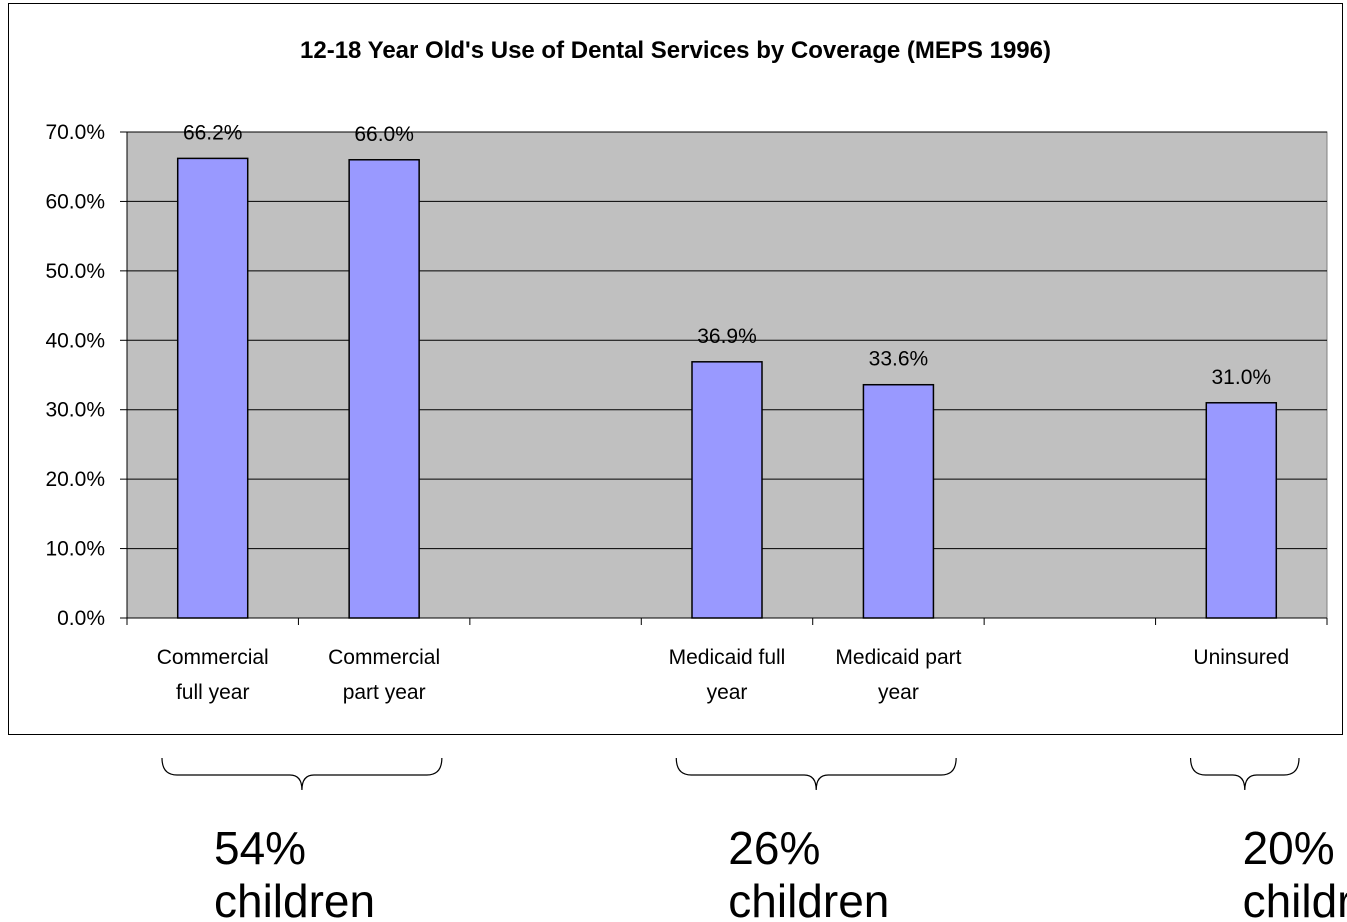 This screenshot has height=922, width=1347. I want to click on group-annotation: 26%, so click(774, 848).